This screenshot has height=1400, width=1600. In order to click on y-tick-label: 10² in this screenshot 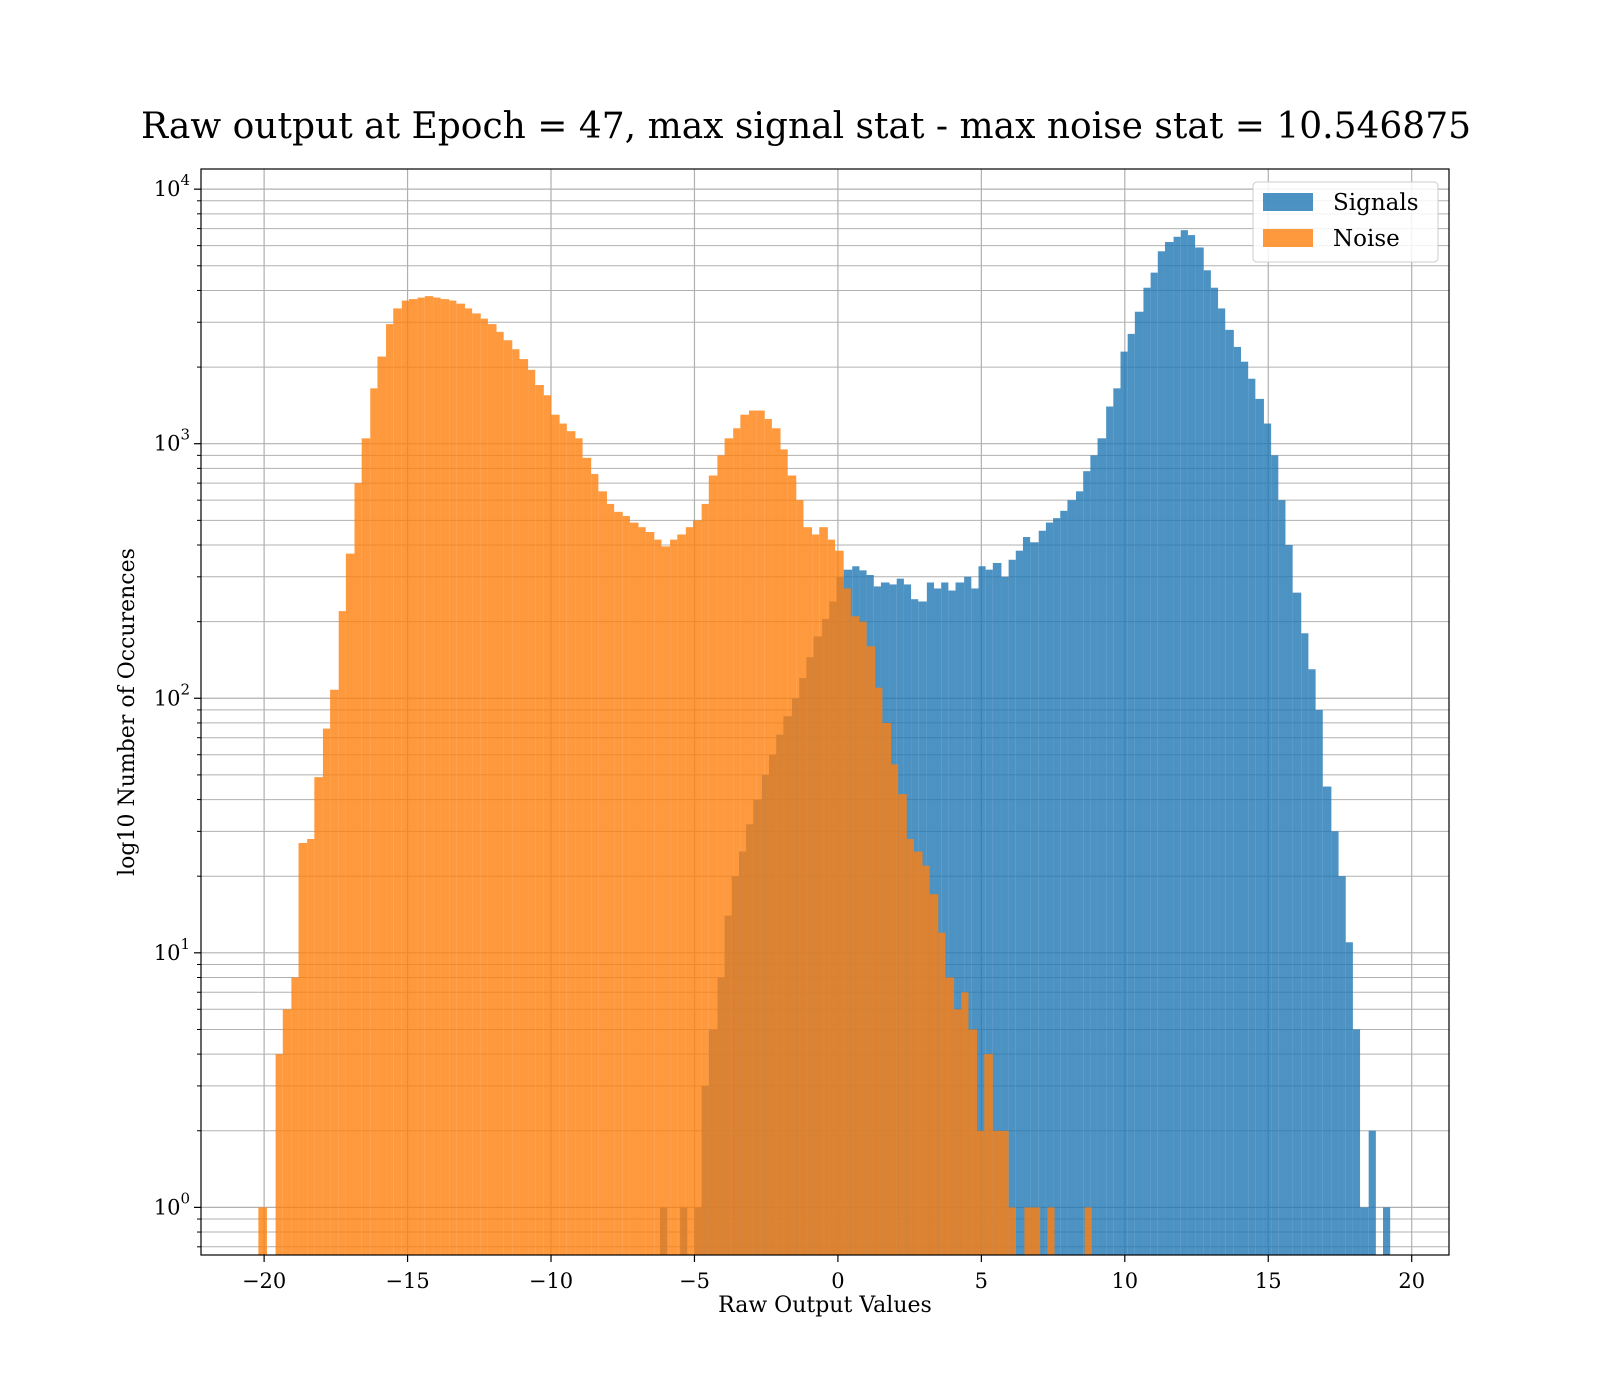, I will do `click(172, 695)`.